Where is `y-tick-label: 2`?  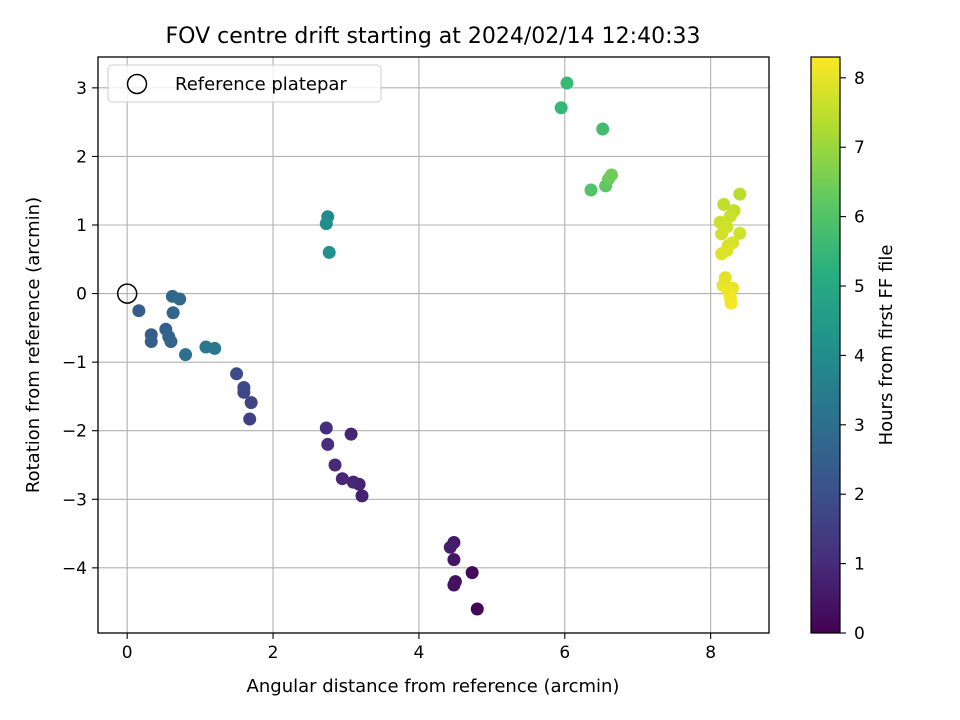
y-tick-label: 2 is located at coordinates (81, 157).